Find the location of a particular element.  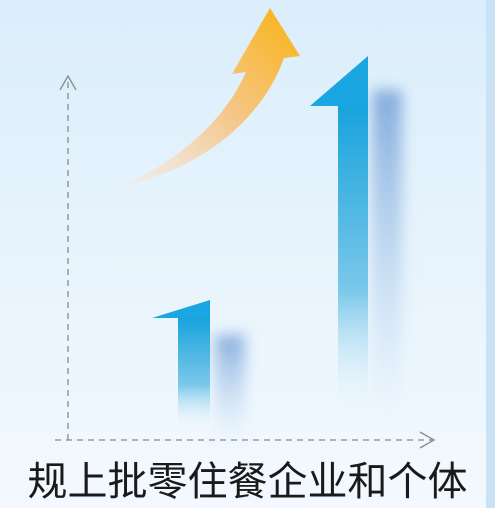

caption: 规上批零住餐企业和个体 is located at coordinates (247, 482).